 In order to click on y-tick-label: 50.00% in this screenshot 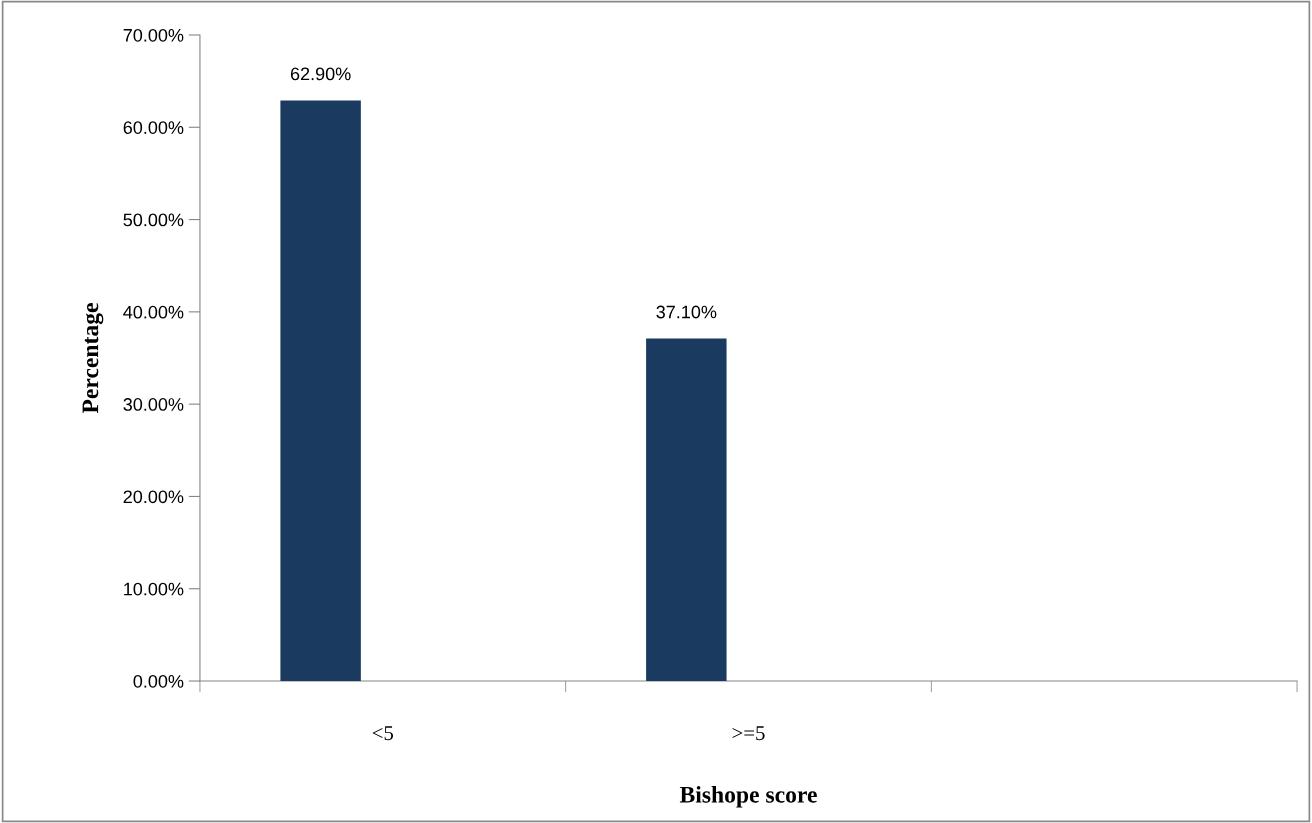, I will do `click(153, 220)`.